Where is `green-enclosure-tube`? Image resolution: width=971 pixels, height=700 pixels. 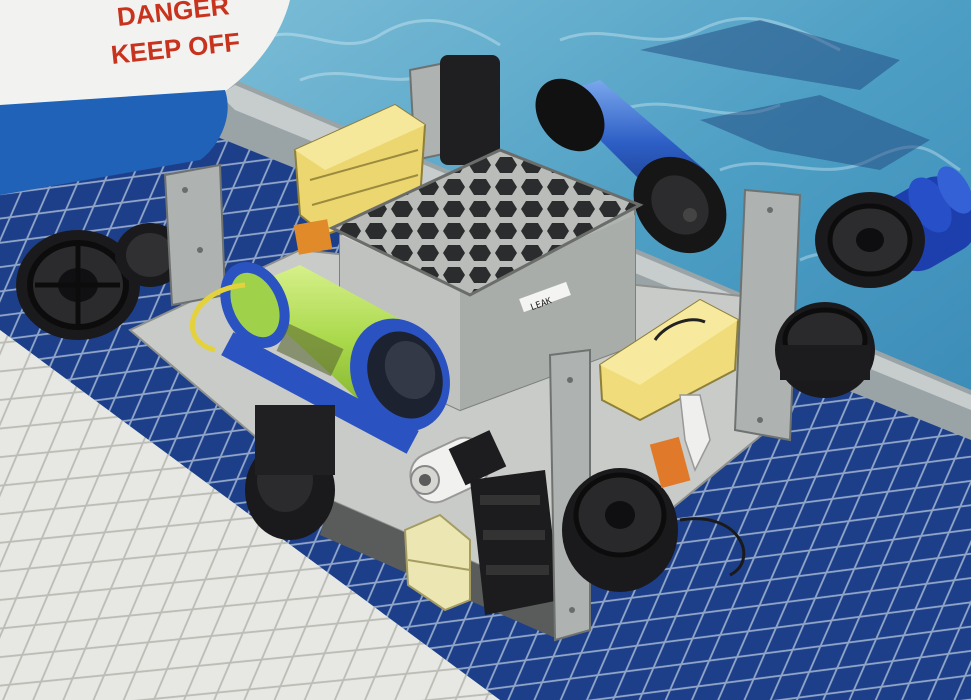
green-enclosure-tube is located at coordinates (335, 347).